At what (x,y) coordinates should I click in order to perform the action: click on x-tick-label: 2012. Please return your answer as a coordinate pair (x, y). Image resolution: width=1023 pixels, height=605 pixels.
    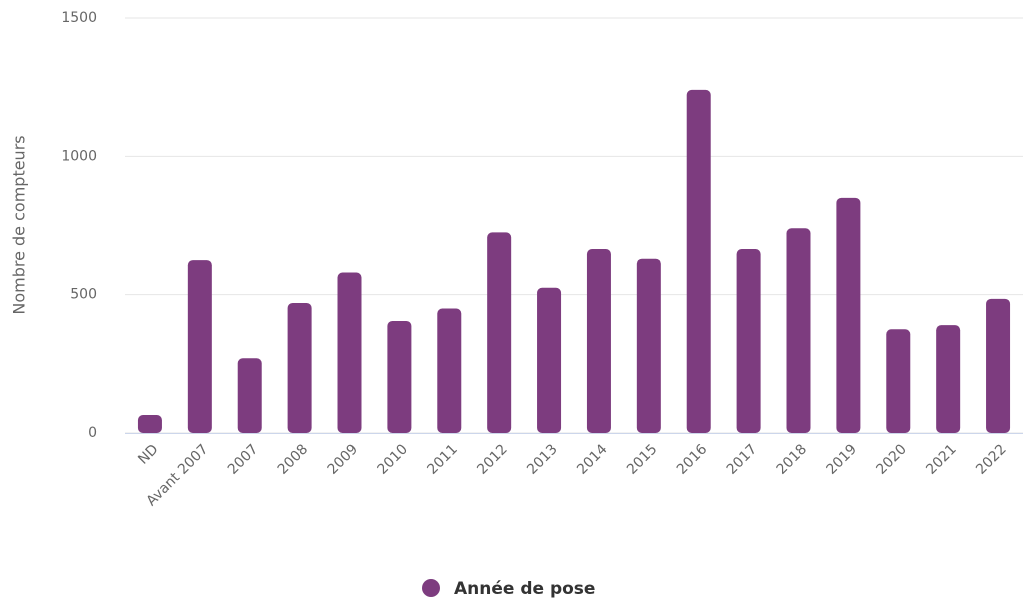
    Looking at the image, I should click on (492, 459).